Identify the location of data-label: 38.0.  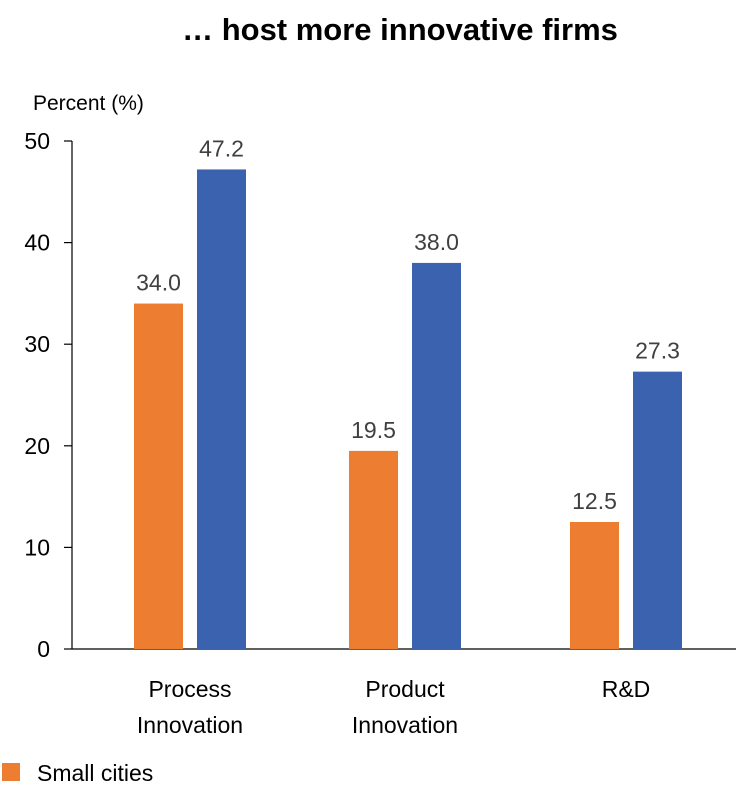
(436, 242).